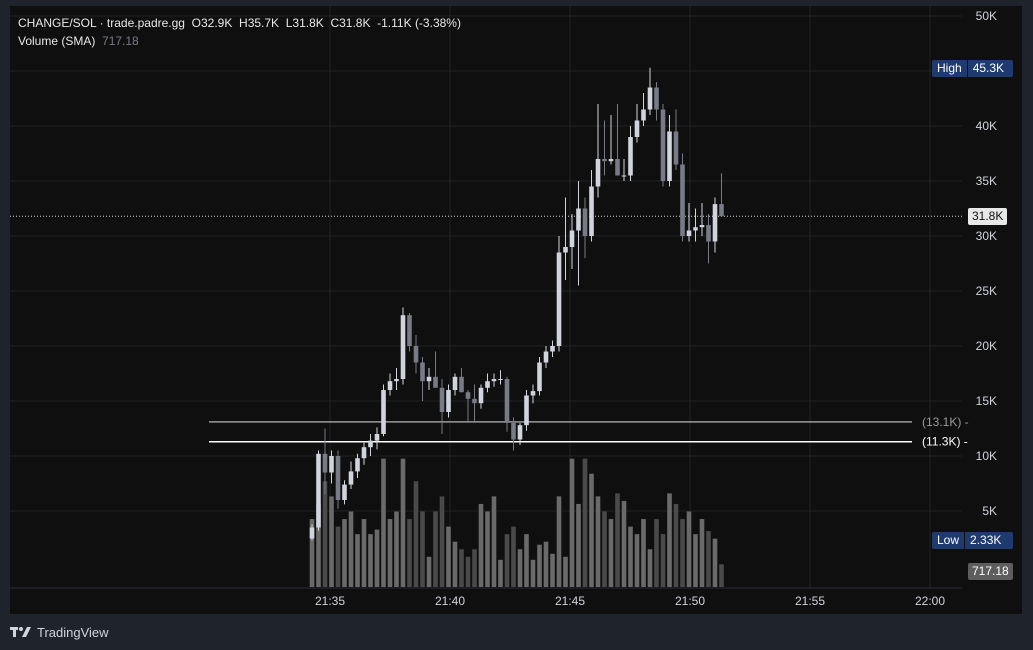  What do you see at coordinates (570, 601) in the screenshot?
I see `x-tick-label: 21:45` at bounding box center [570, 601].